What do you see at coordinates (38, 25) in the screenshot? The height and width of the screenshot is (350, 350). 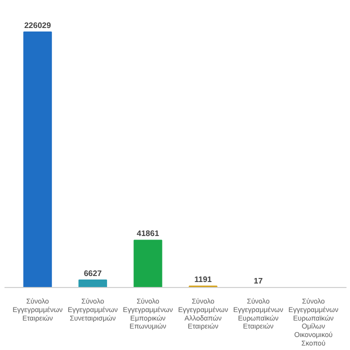 I see `data-label: 226029` at bounding box center [38, 25].